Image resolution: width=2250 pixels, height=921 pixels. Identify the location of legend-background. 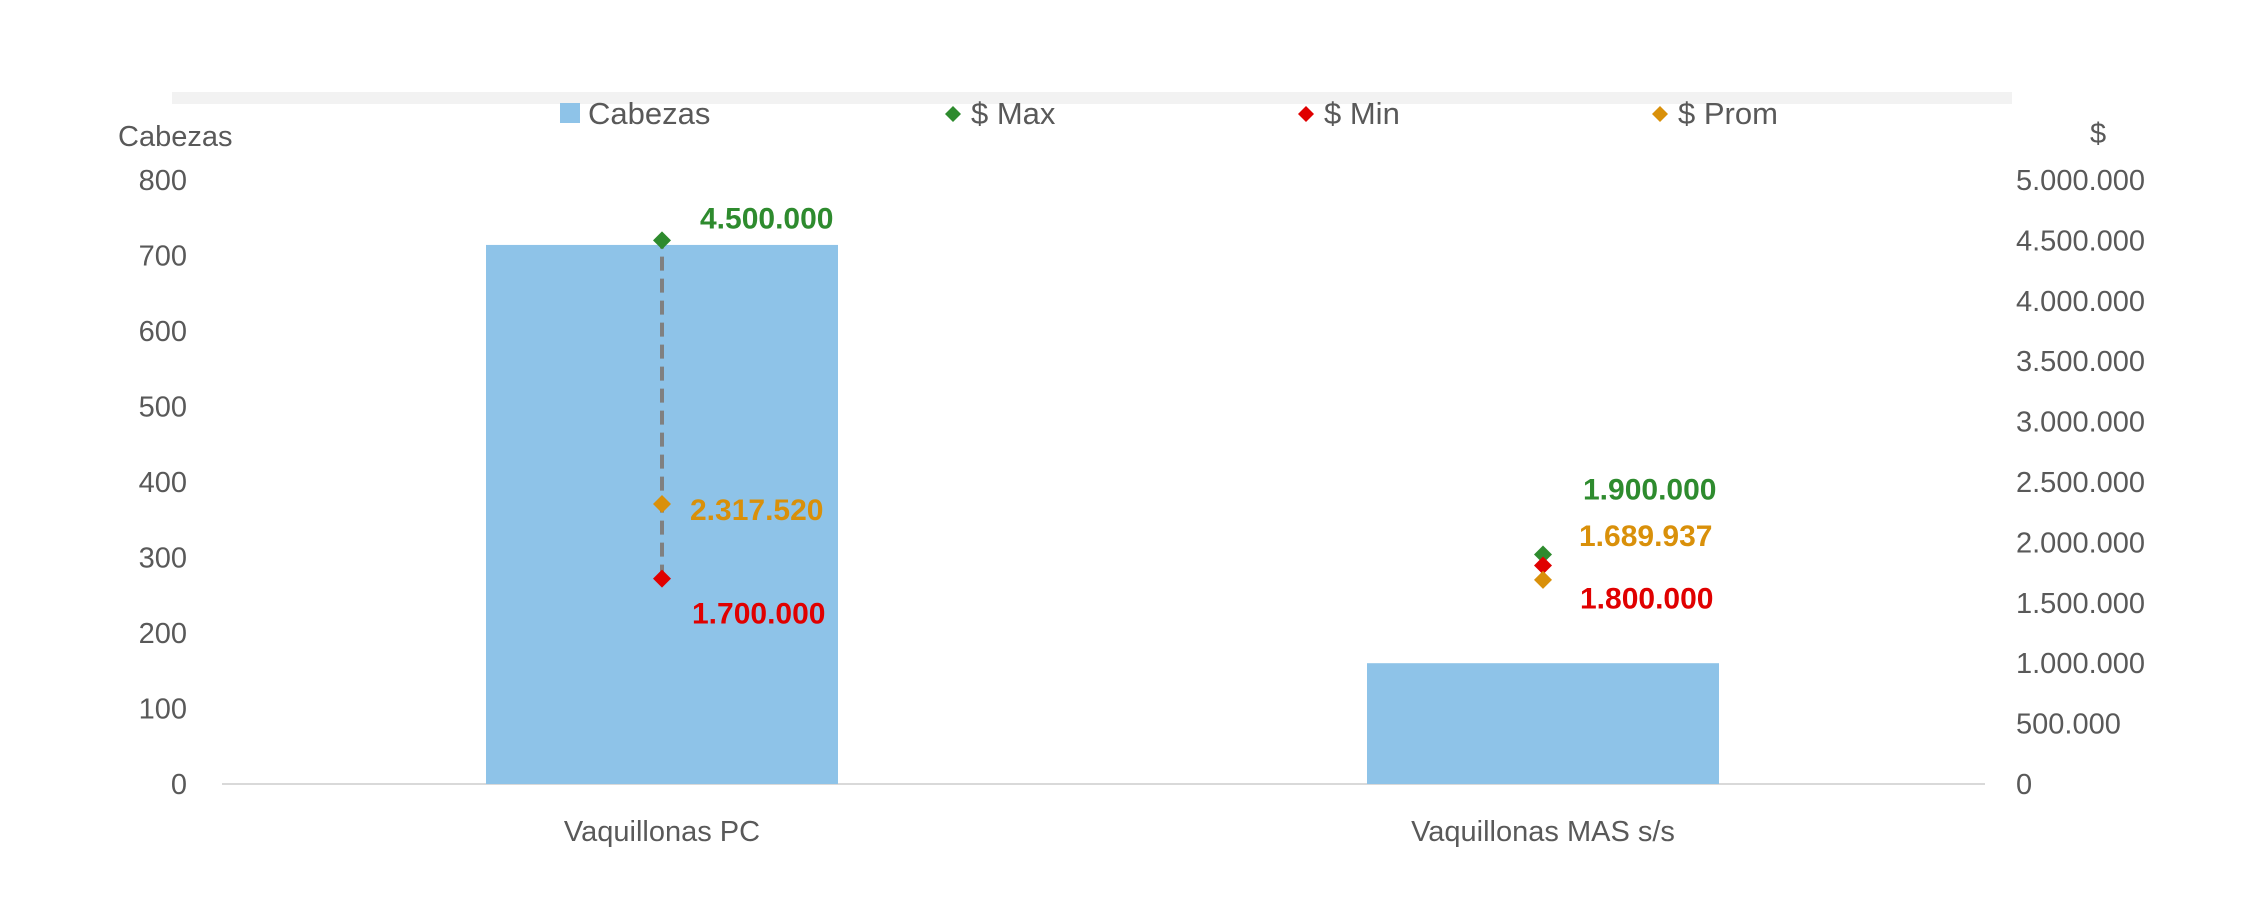
(1092, 98).